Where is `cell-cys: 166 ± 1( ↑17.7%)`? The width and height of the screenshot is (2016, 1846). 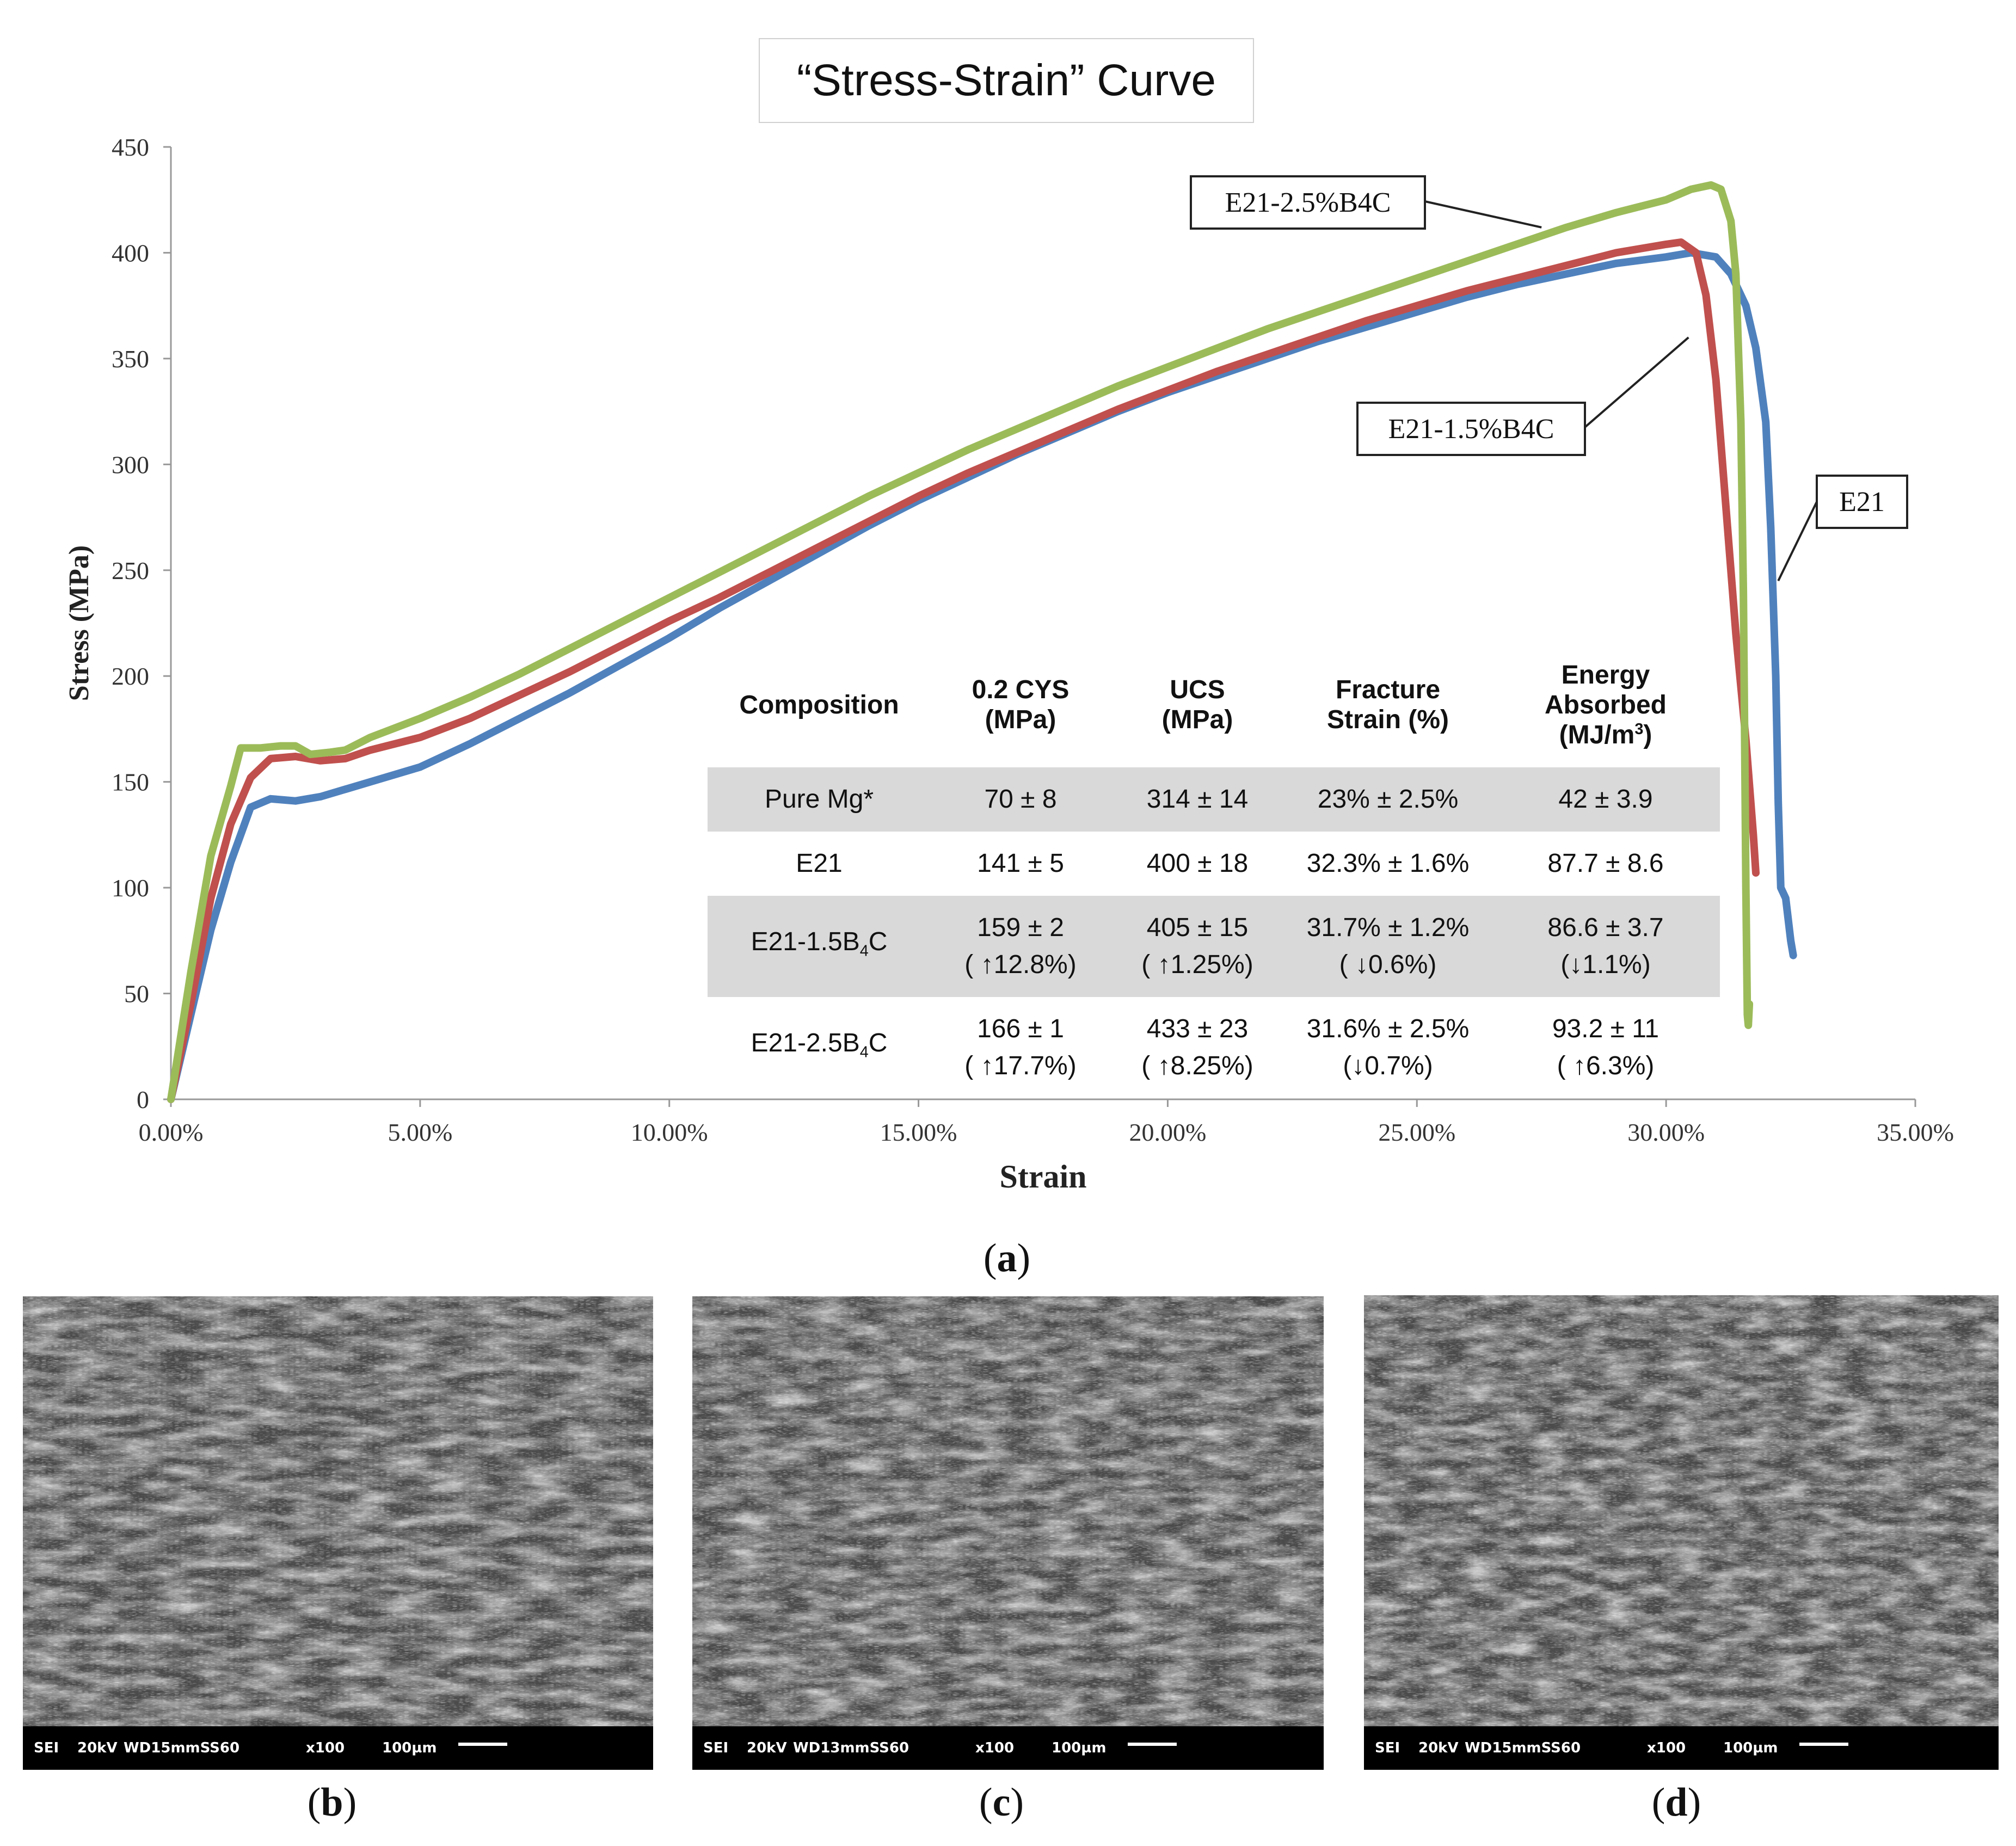
cell-cys: 166 ± 1( ↑17.7%) is located at coordinates (1020, 1047).